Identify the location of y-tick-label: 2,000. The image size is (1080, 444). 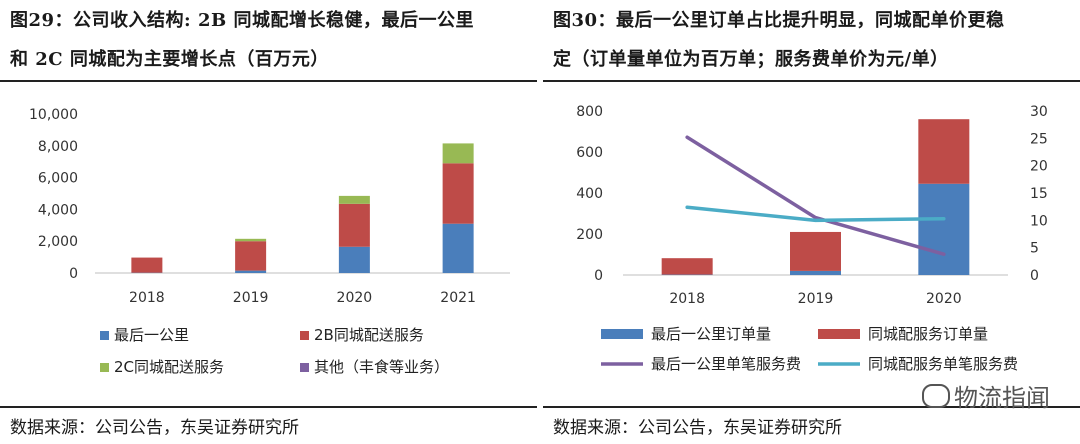
(58, 242).